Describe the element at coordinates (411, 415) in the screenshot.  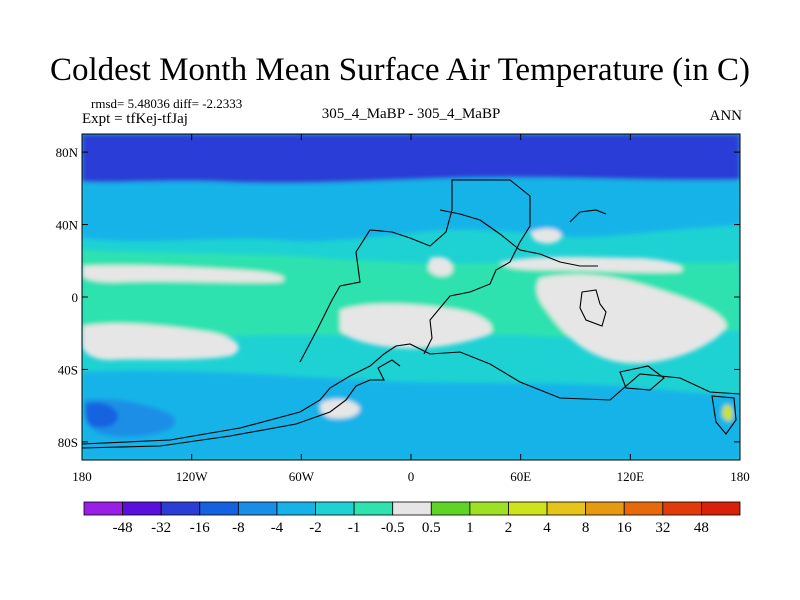
I see `field-band-south` at that location.